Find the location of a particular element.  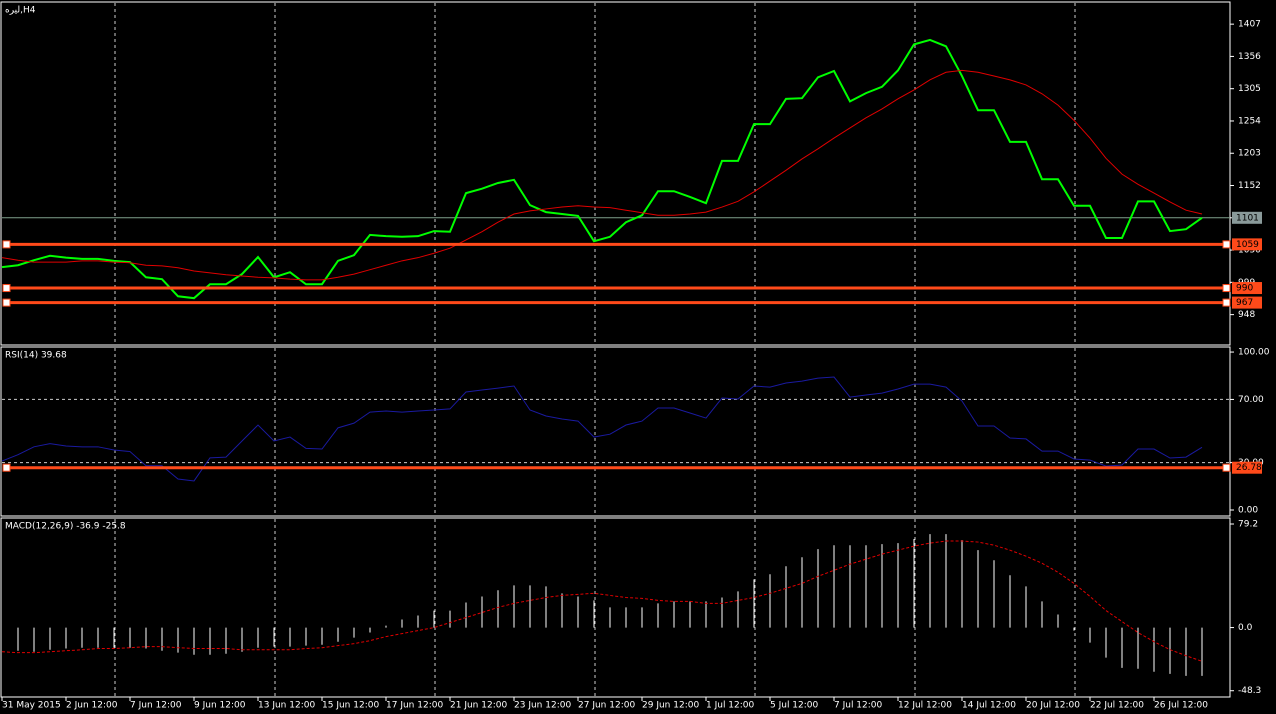

x-tick-label: 7 Jul 12:00 is located at coordinates (858, 706).